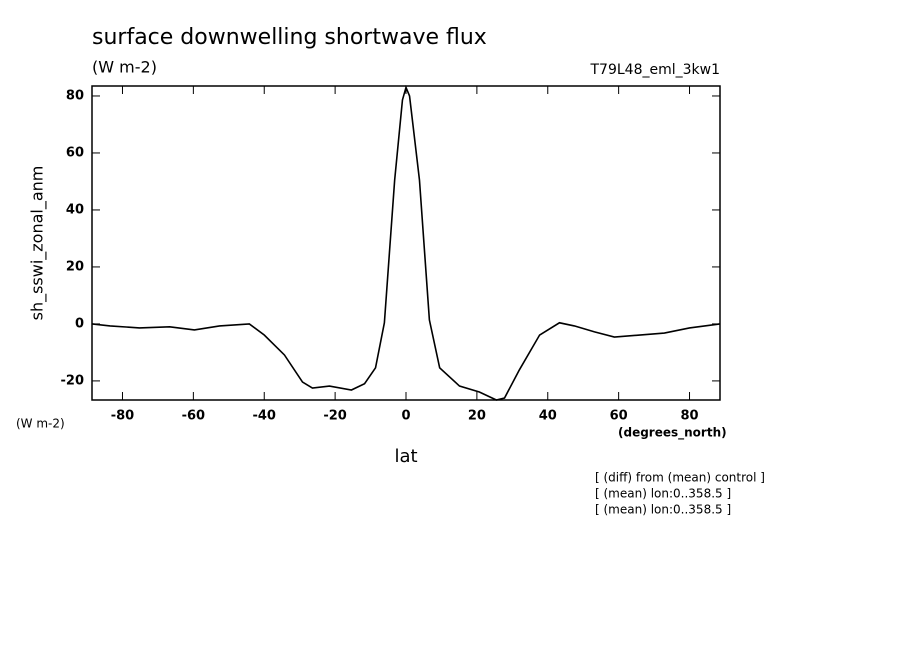 The image size is (904, 654). I want to click on x-tick-label: -60, so click(194, 416).